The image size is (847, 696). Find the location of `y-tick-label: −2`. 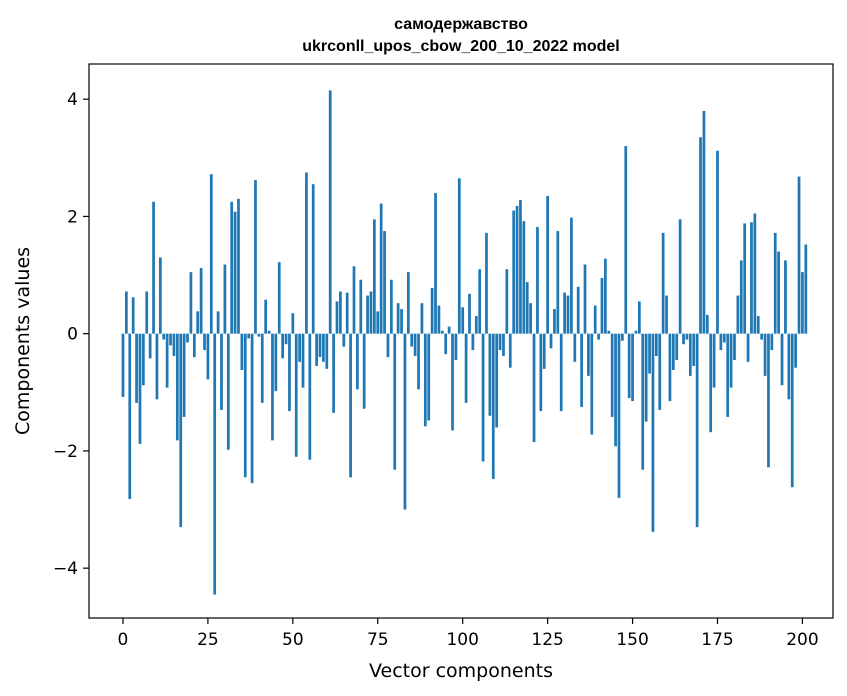

y-tick-label: −2 is located at coordinates (65, 452).